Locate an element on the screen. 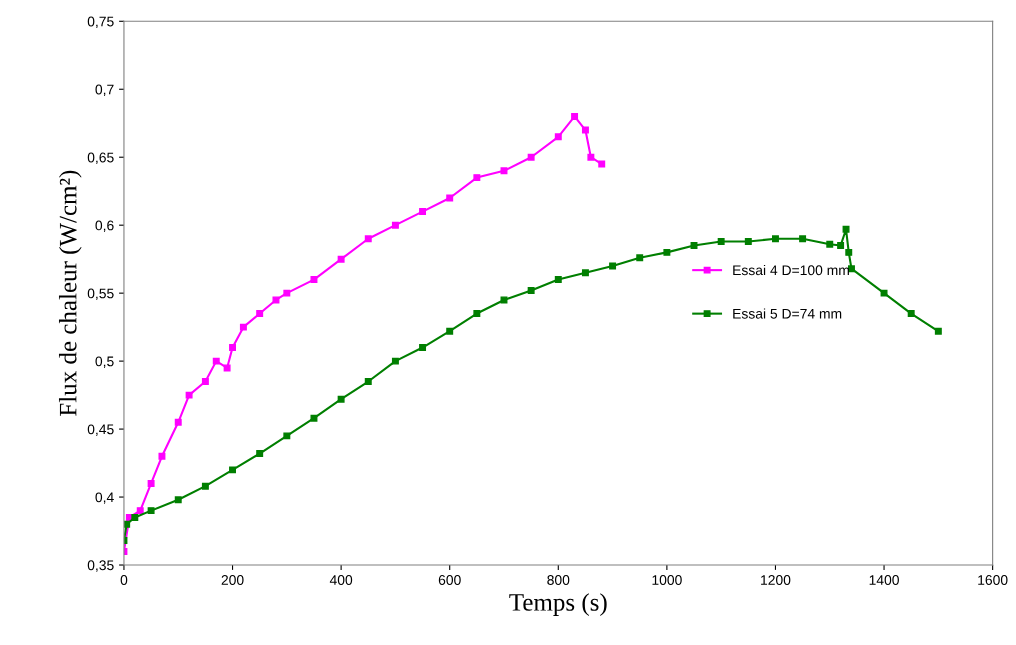  x-tick-label: 1200 is located at coordinates (776, 580).